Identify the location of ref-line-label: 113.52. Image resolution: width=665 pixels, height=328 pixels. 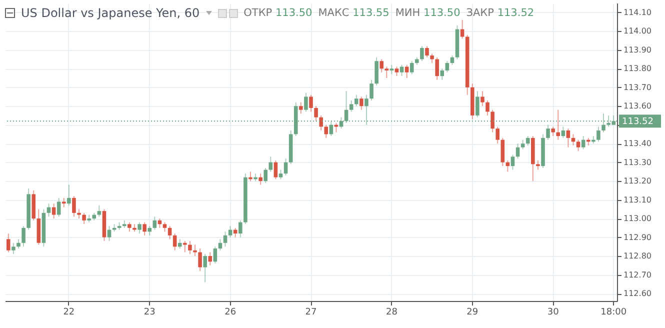
(638, 122).